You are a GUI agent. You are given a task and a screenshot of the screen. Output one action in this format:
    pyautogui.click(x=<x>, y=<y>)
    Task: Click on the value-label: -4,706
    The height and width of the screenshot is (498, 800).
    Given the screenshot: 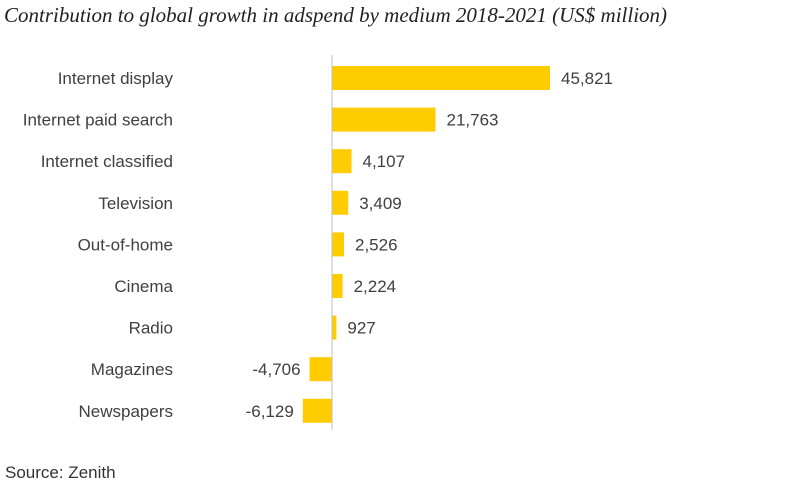 What is the action you would take?
    pyautogui.click(x=276, y=369)
    